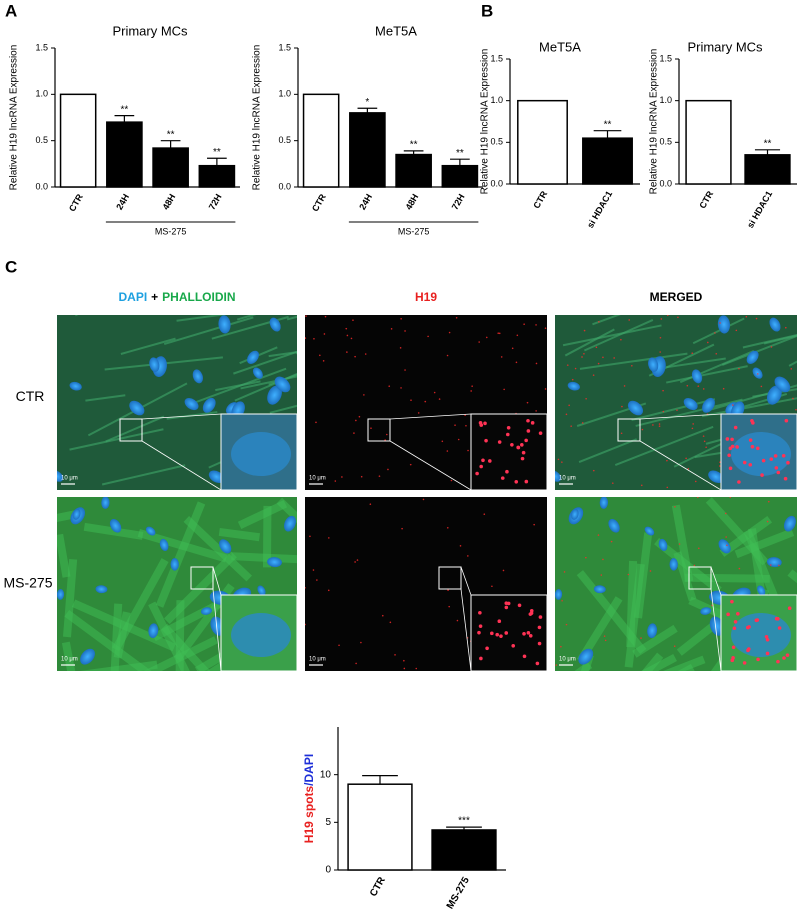 The image size is (799, 913). I want to click on y-tick-label: 0.5, so click(665, 142).